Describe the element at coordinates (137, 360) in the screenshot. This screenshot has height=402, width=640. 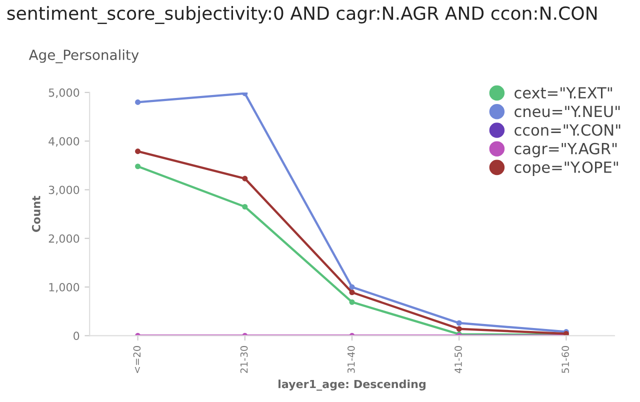
I see `x-tick-label: <=20` at that location.